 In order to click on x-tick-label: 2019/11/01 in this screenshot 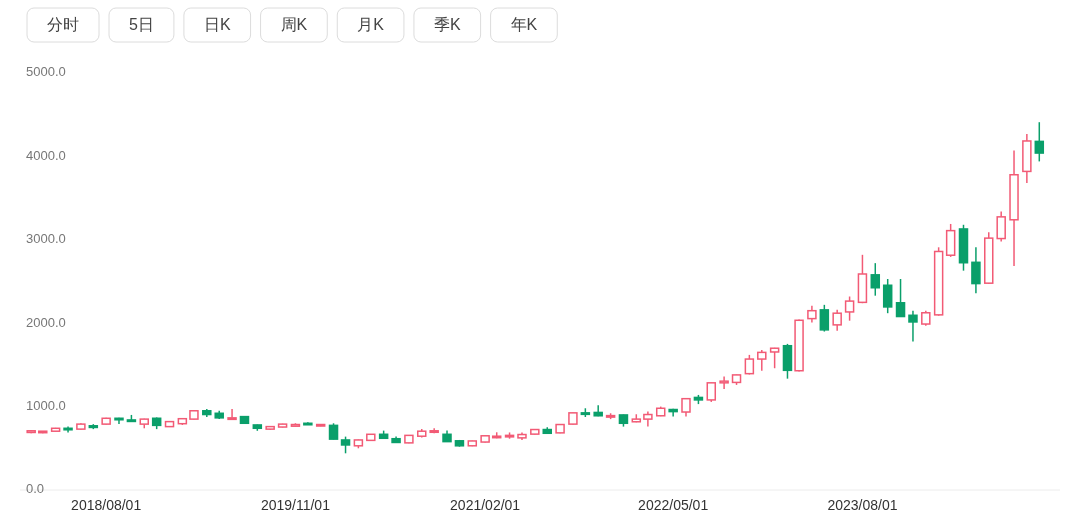, I will do `click(295, 505)`.